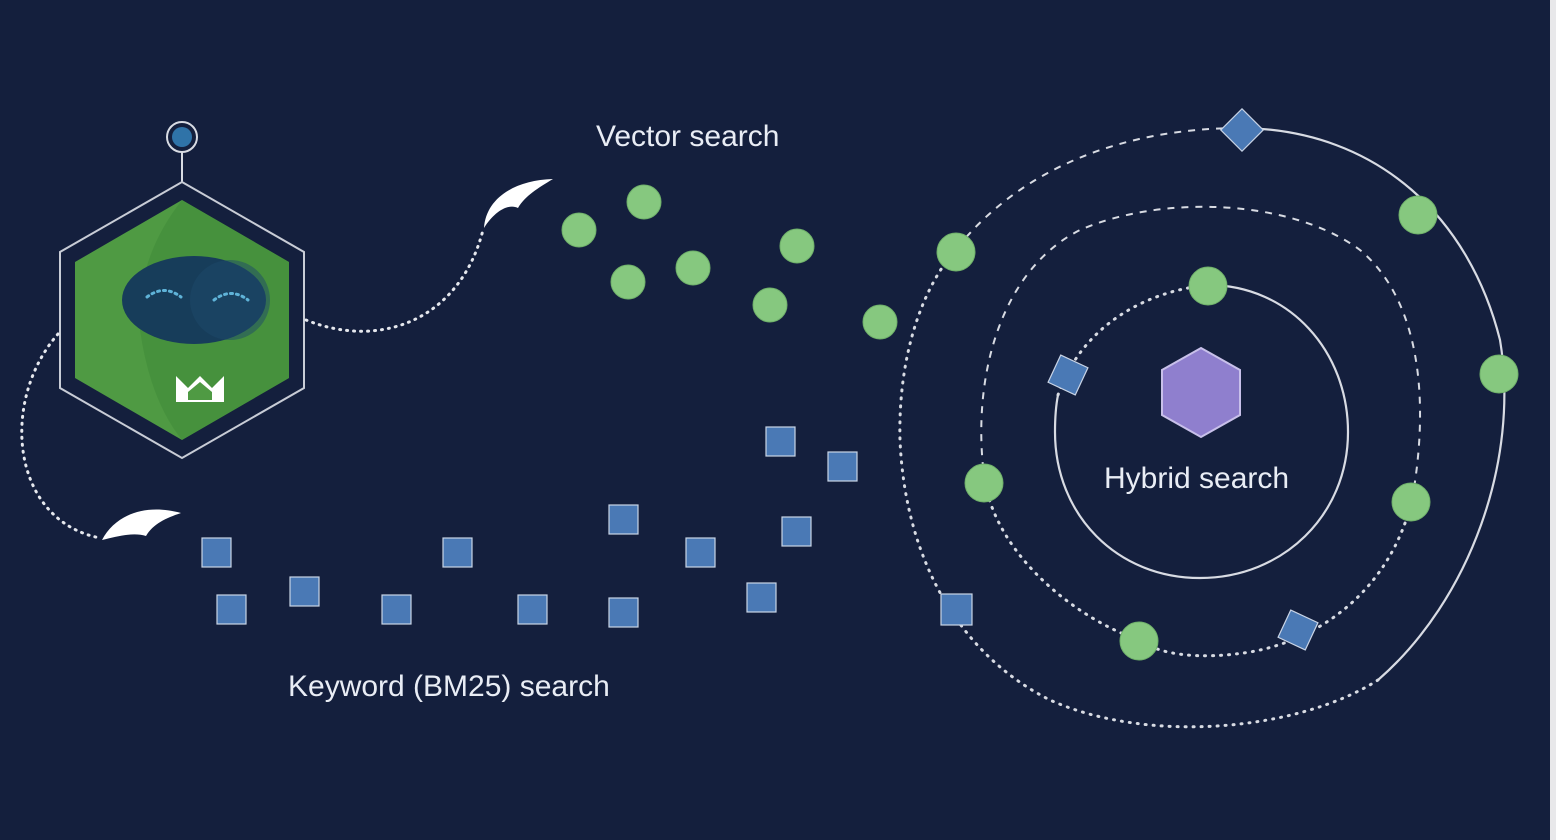 This screenshot has height=840, width=1556. What do you see at coordinates (1553, 420) in the screenshot?
I see `frame-edge` at bounding box center [1553, 420].